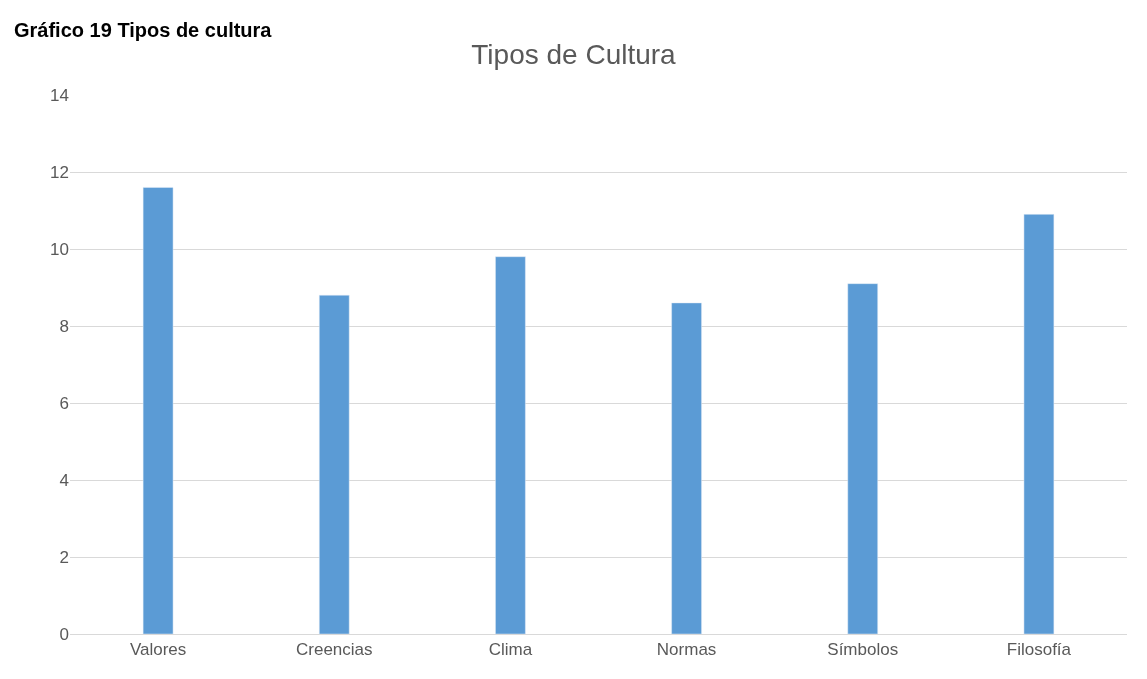  What do you see at coordinates (64, 326) in the screenshot?
I see `y-tick-label: 8` at bounding box center [64, 326].